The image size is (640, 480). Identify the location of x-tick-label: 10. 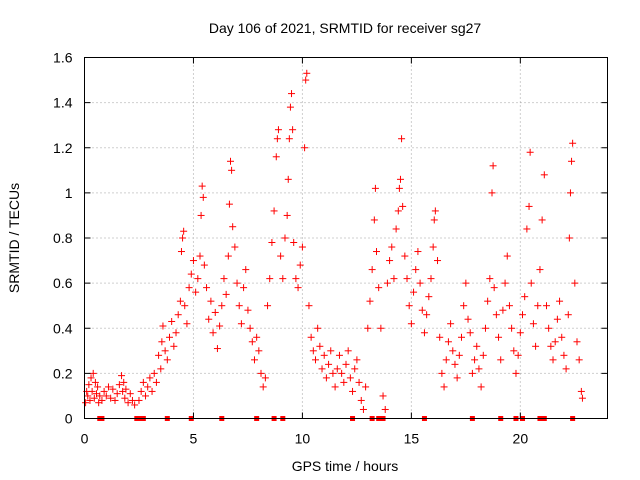
(303, 439).